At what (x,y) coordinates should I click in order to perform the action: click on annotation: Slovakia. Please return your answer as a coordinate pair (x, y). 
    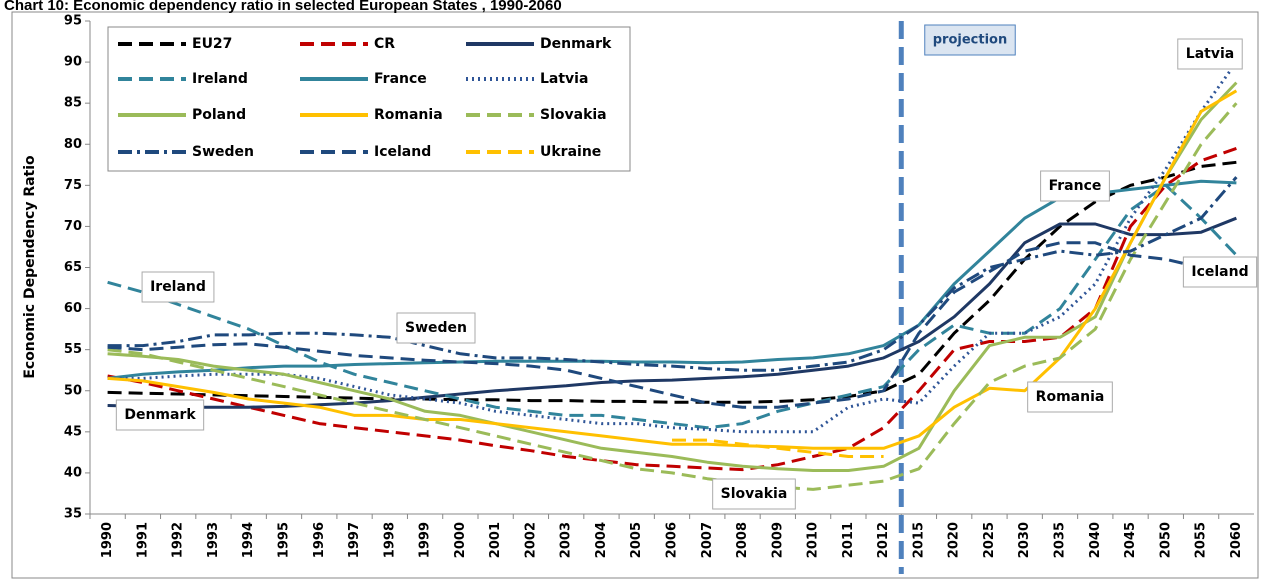
    Looking at the image, I should click on (754, 494).